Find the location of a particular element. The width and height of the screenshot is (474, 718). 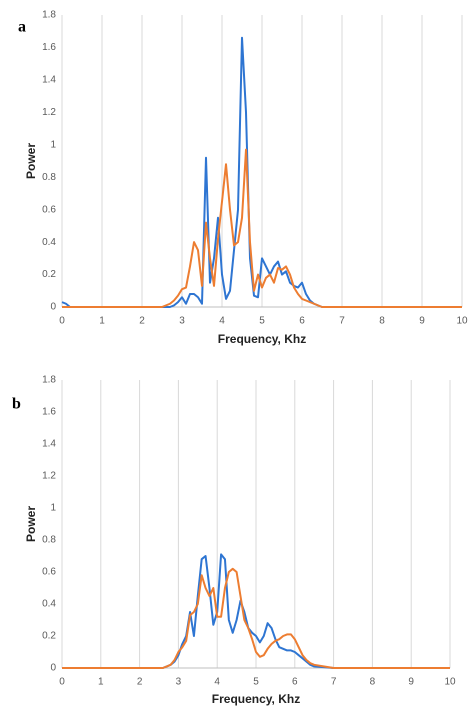

series-line is located at coordinates (256, 618).